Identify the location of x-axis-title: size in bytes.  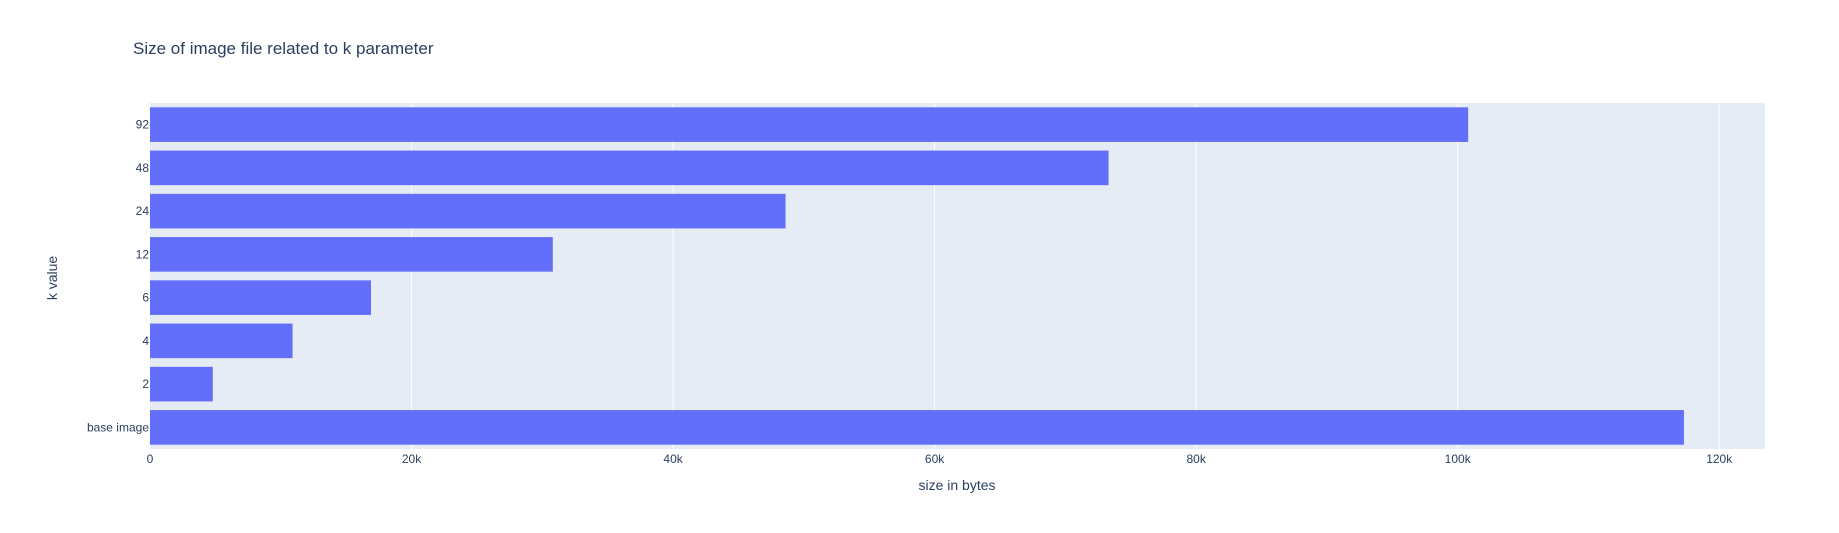
(956, 485).